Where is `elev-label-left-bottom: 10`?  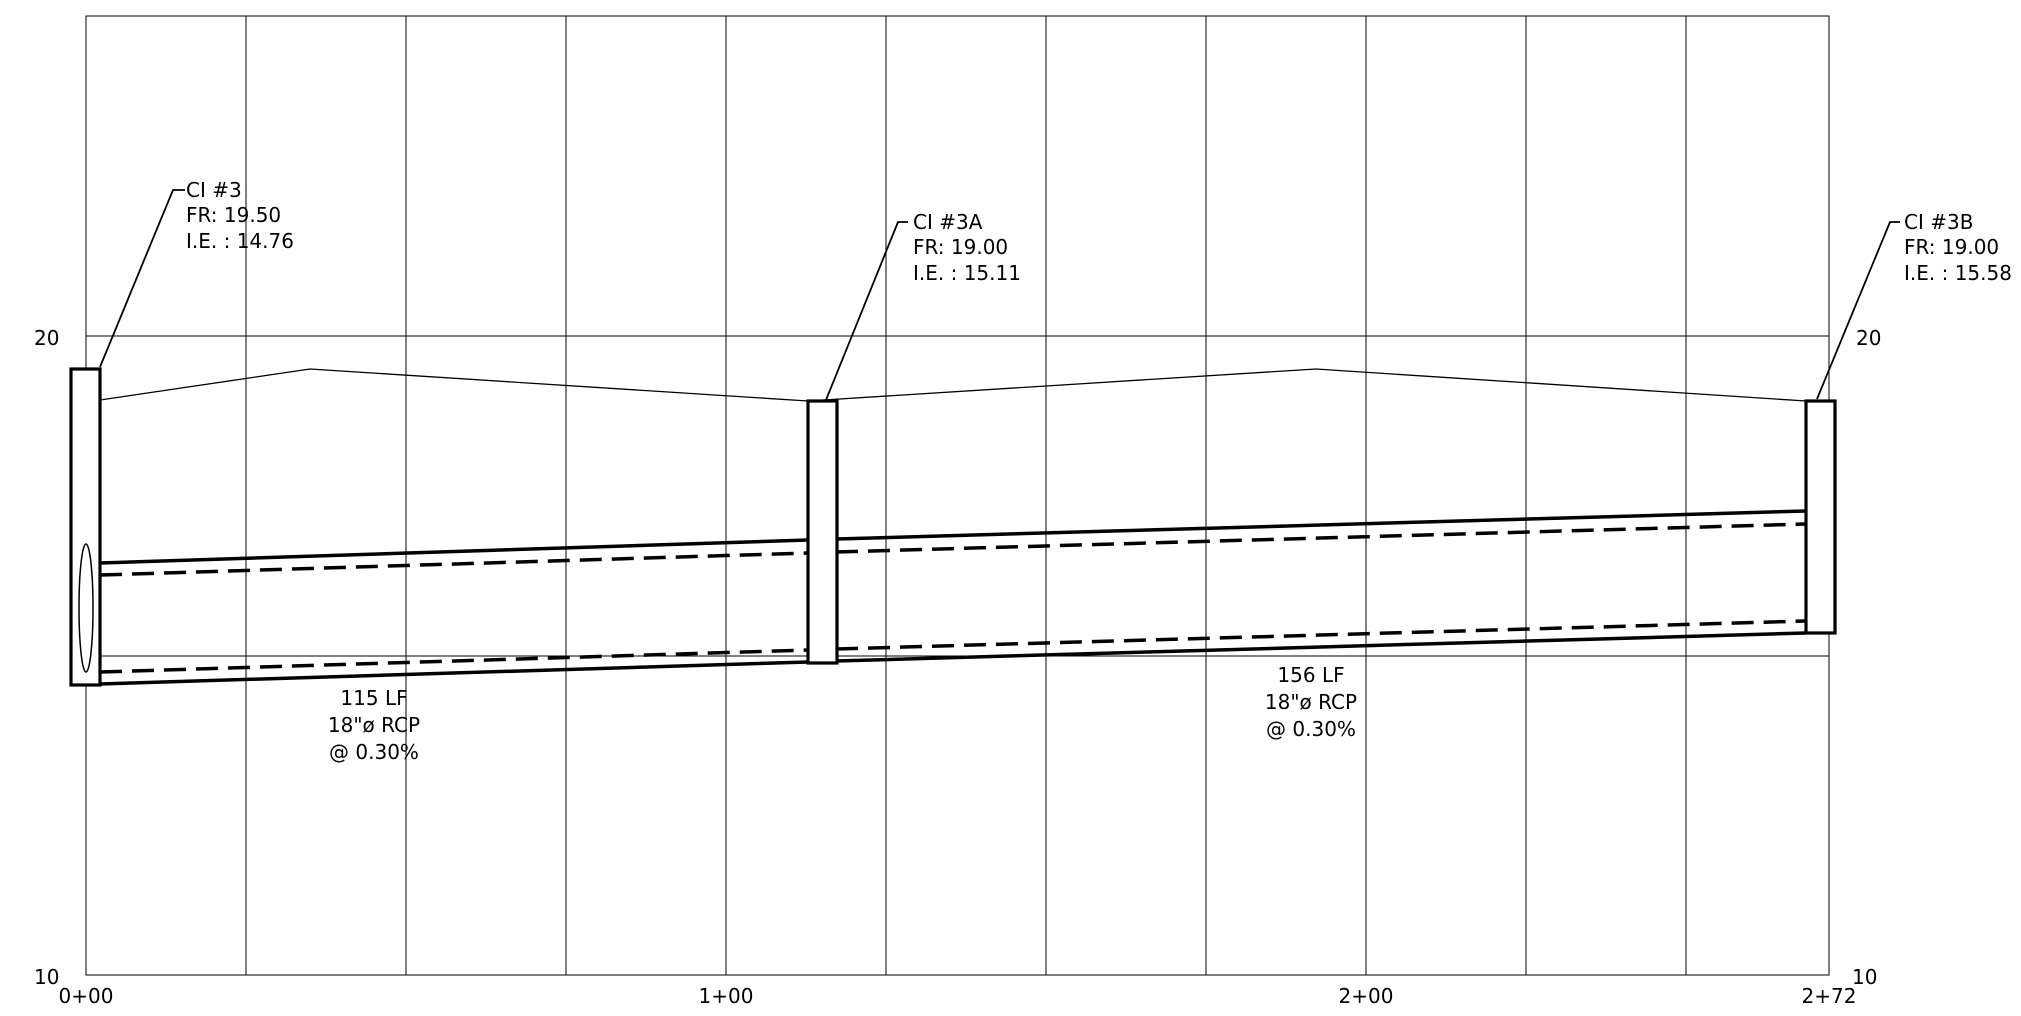
elev-label-left-bottom: 10 is located at coordinates (46, 977).